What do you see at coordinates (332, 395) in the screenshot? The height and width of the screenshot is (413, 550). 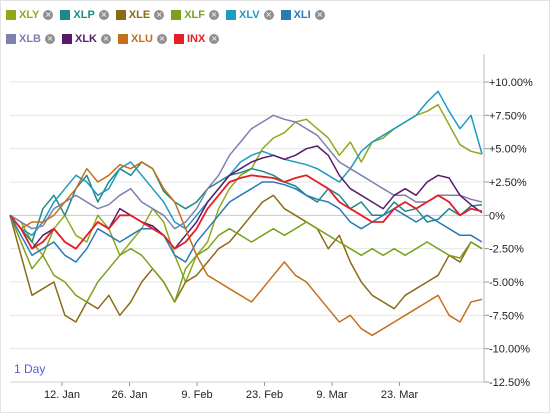 I see `x-tick-label: 9. Mar` at bounding box center [332, 395].